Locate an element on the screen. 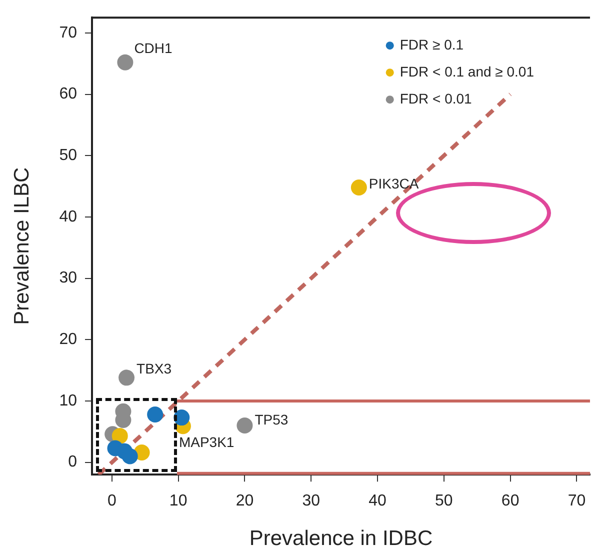 This screenshot has height=552, width=598. y-tick-label: 30 is located at coordinates (68, 278).